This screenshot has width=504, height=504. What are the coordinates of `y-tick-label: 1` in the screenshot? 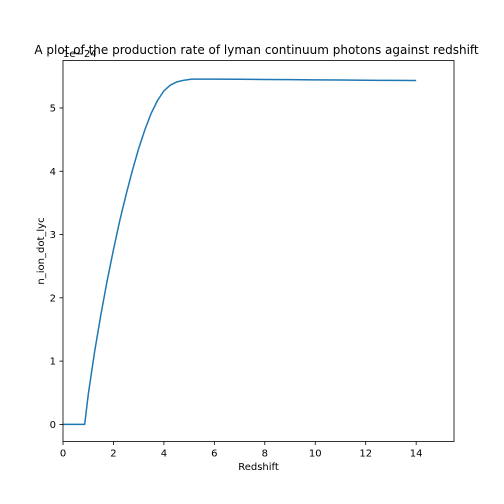 It's located at (53, 362).